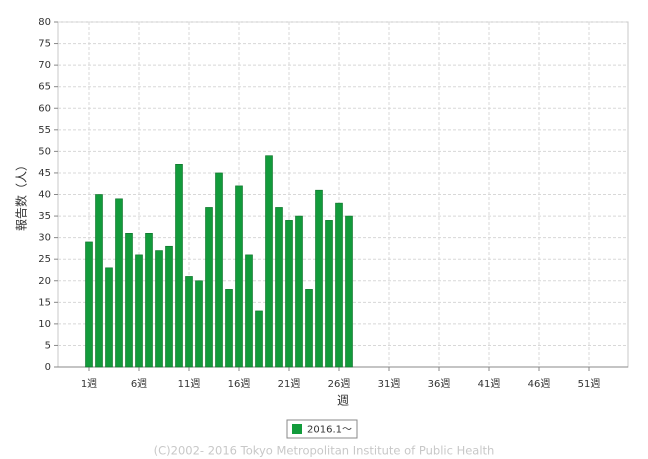 This screenshot has height=459, width=648. What do you see at coordinates (439, 384) in the screenshot?
I see `x-tick-label: 36週` at bounding box center [439, 384].